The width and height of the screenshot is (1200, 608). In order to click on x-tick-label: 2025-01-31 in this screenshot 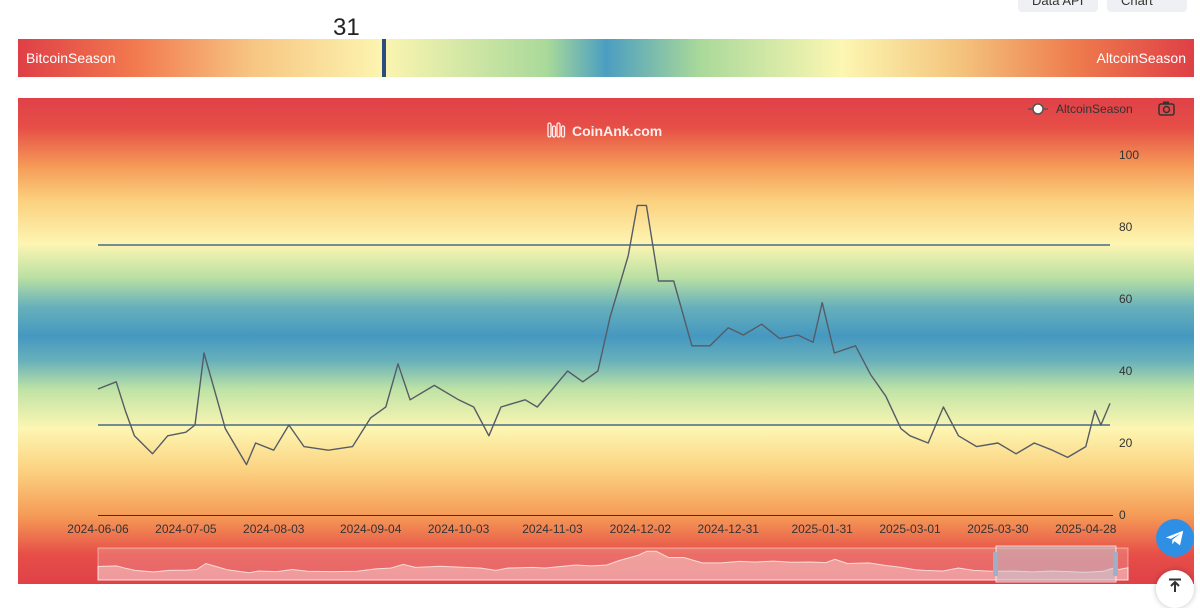, I will do `click(822, 529)`.